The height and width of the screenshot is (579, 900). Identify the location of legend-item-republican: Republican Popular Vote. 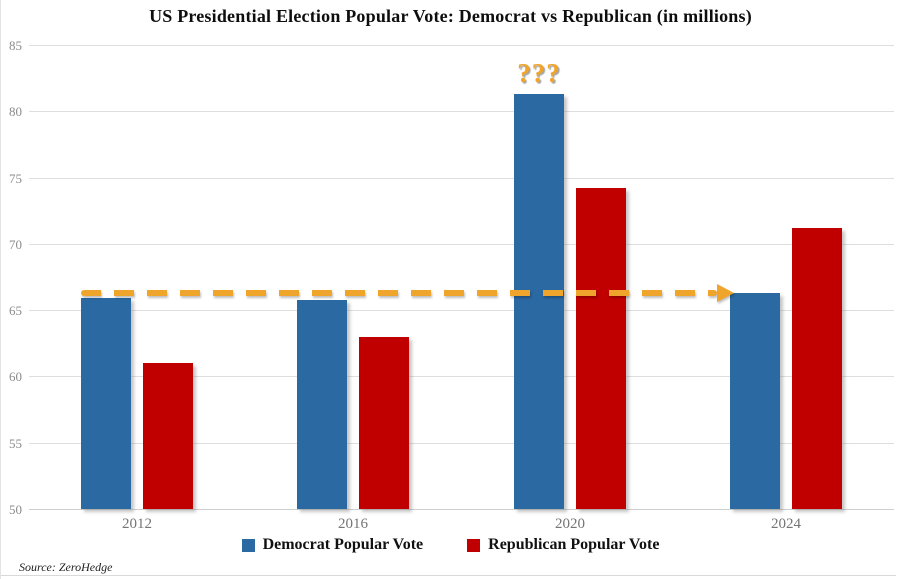
(563, 545).